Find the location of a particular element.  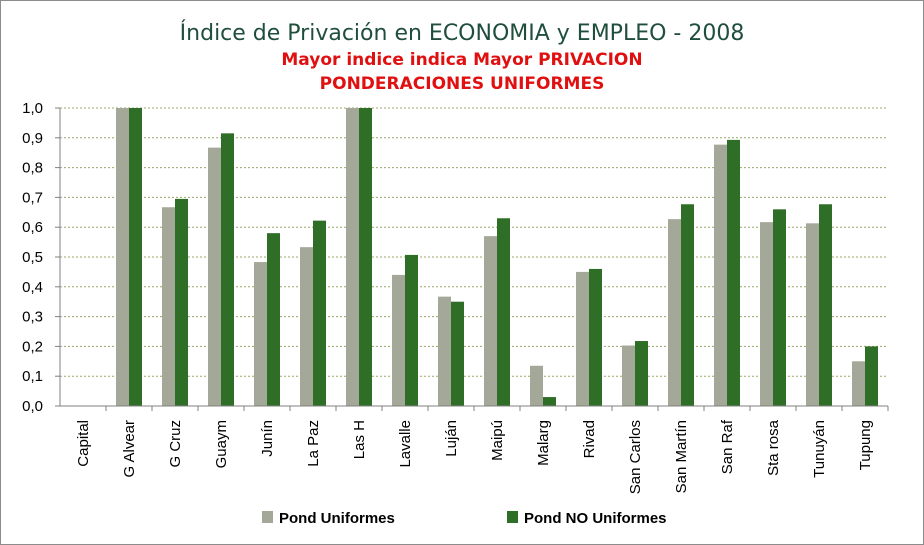

x-tick-label: San Raf is located at coordinates (727, 446).